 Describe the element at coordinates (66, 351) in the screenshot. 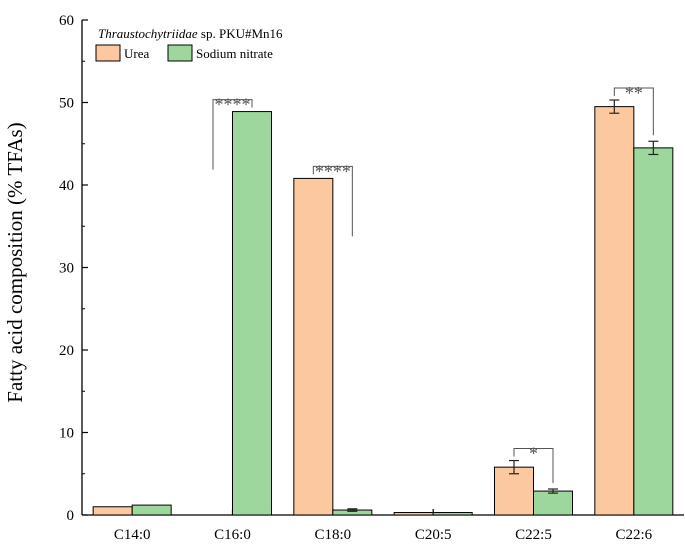

I see `y-tick-label: 20` at that location.